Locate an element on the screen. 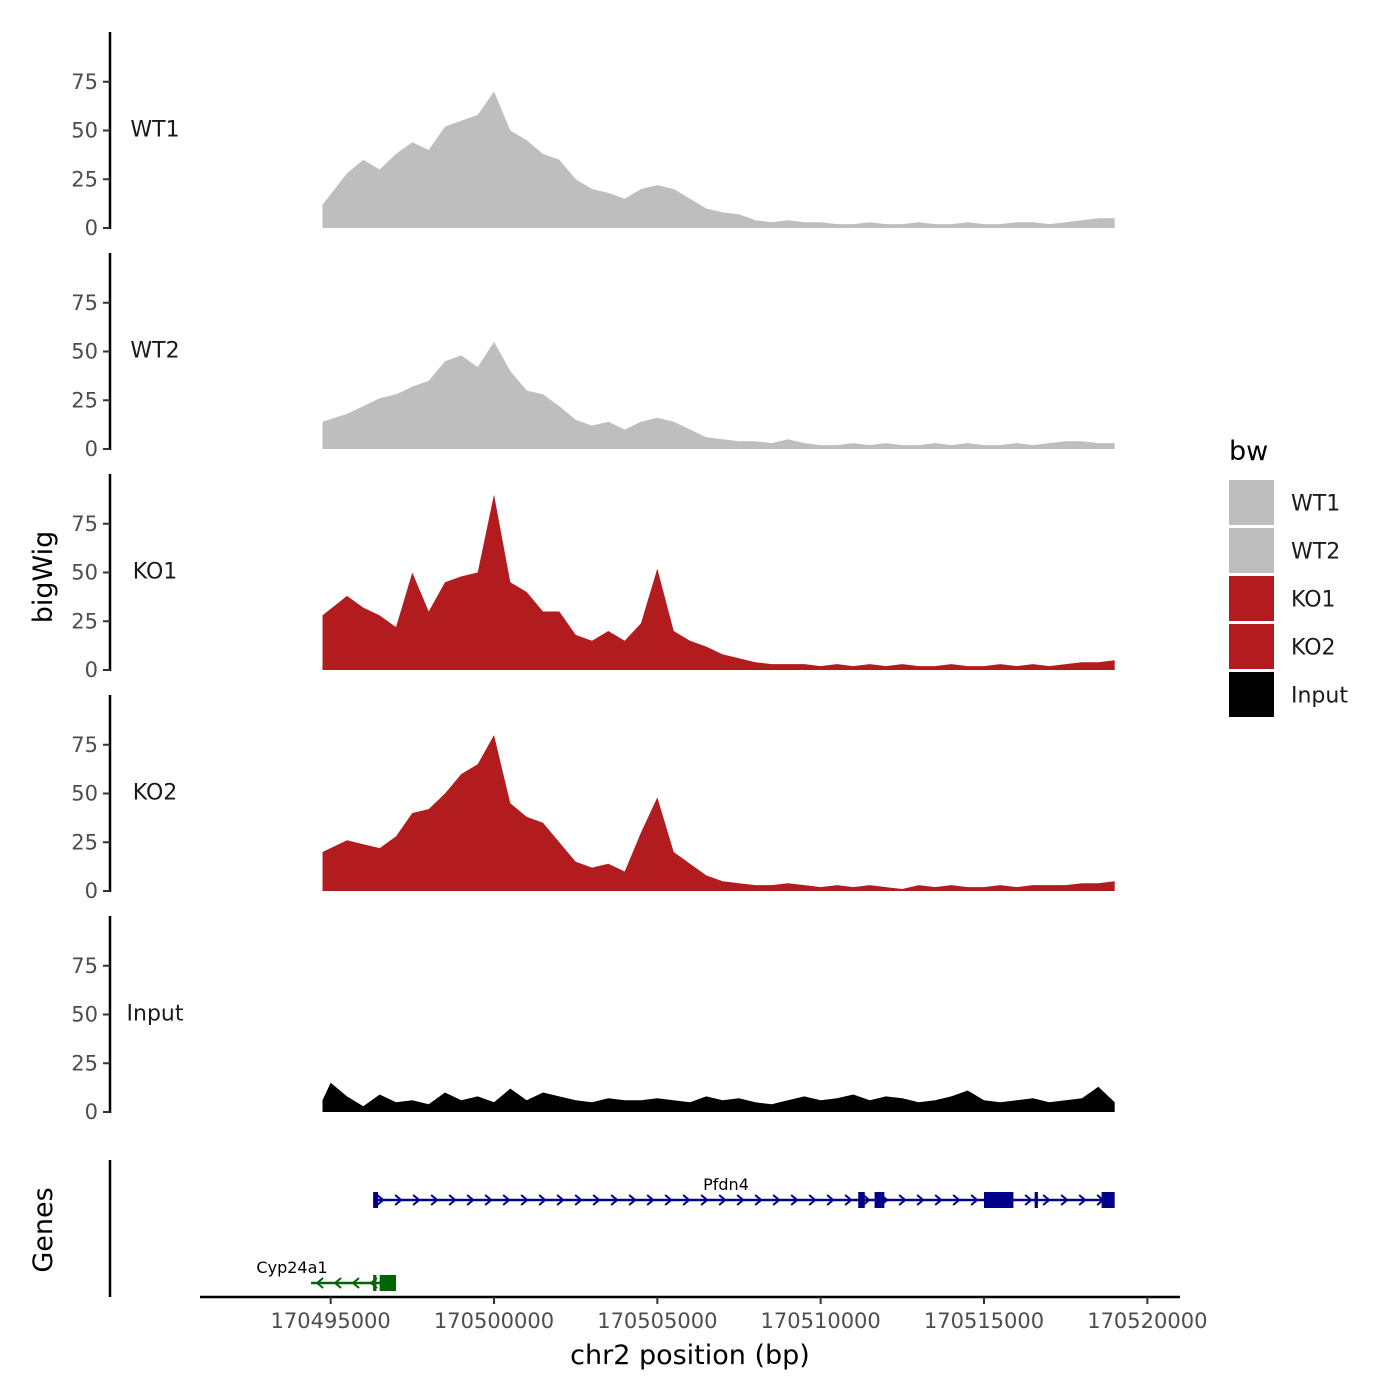 This screenshot has width=1400, height=1400. legend-entry-input: Input is located at coordinates (1288, 694).